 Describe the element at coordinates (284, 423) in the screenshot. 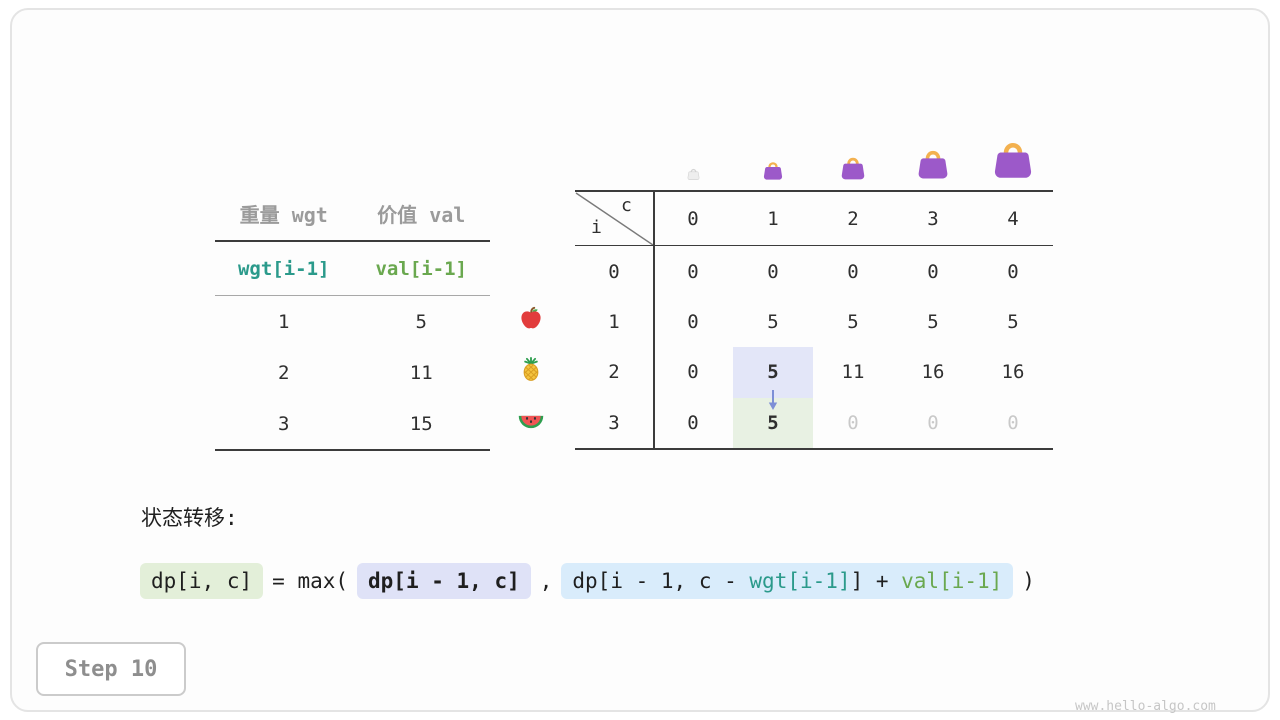

I see `item-weight: 3` at that location.